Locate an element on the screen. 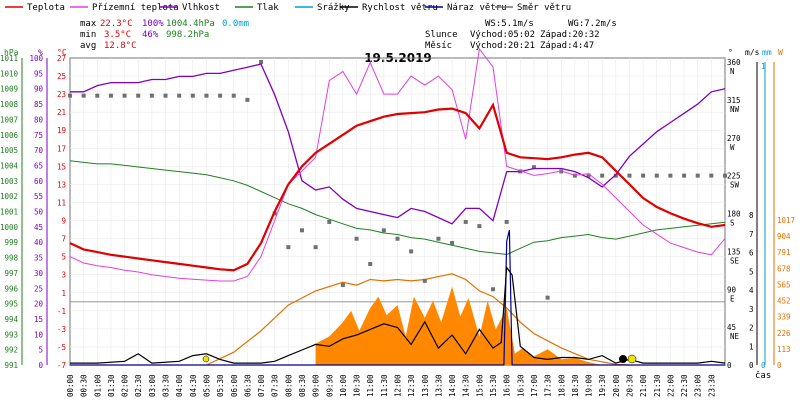  sun-rise: Východ:05:02 is located at coordinates (502, 35).